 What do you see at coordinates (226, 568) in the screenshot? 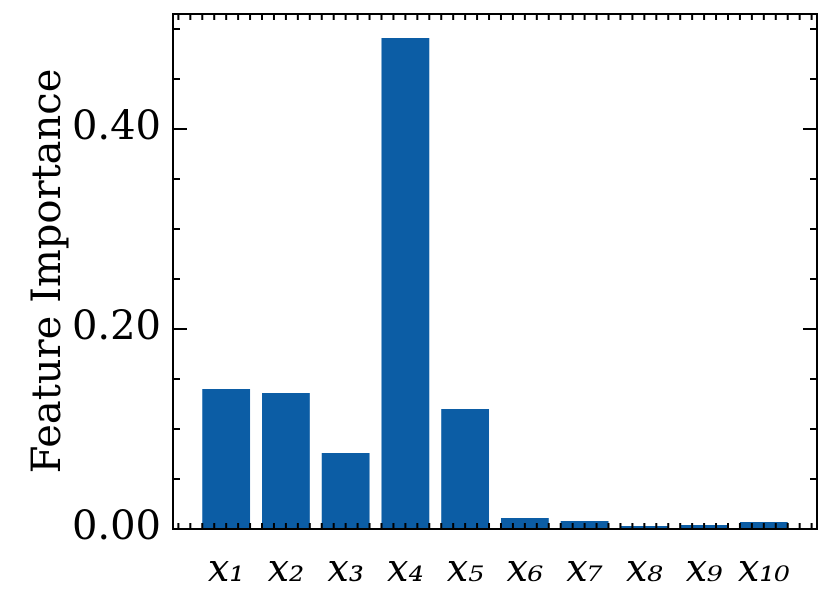
I see `x-tick-label: x₁` at bounding box center [226, 568].